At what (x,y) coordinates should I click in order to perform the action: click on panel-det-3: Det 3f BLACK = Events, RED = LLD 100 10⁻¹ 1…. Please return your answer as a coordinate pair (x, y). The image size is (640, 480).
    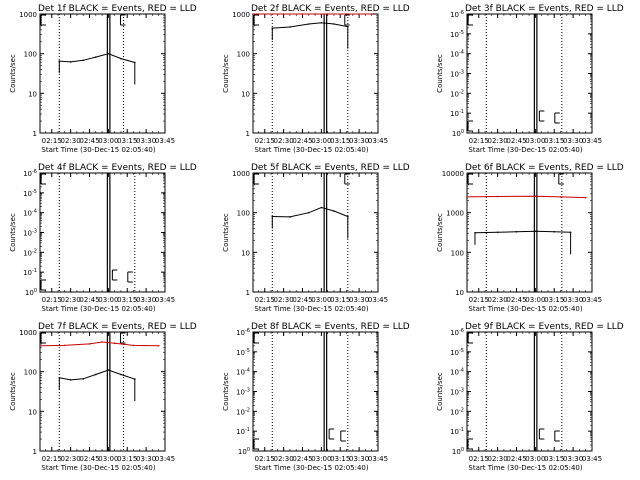
    Looking at the image, I should click on (530, 79).